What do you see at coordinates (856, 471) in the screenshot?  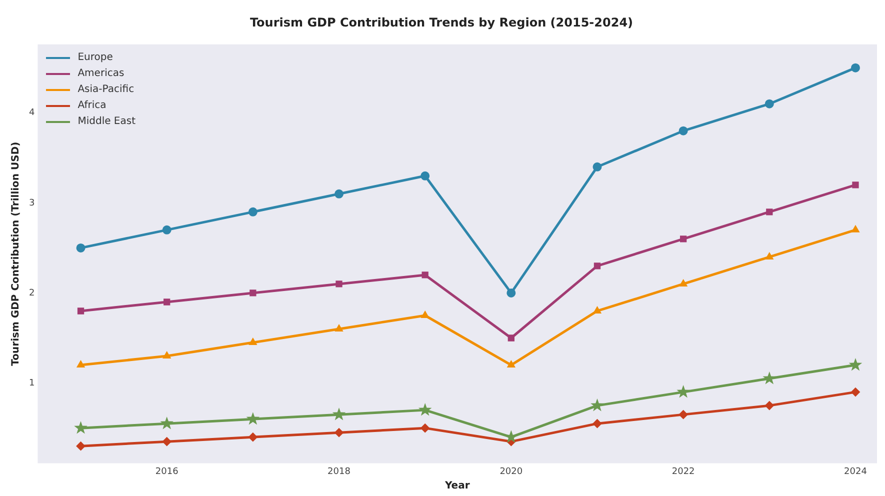 I see `x-tick-label: 2024` at bounding box center [856, 471].